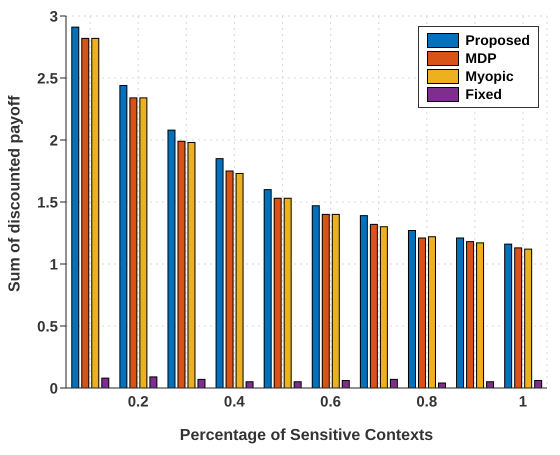 The width and height of the screenshot is (560, 455). What do you see at coordinates (481, 58) in the screenshot?
I see `legend-label: MDP` at bounding box center [481, 58].